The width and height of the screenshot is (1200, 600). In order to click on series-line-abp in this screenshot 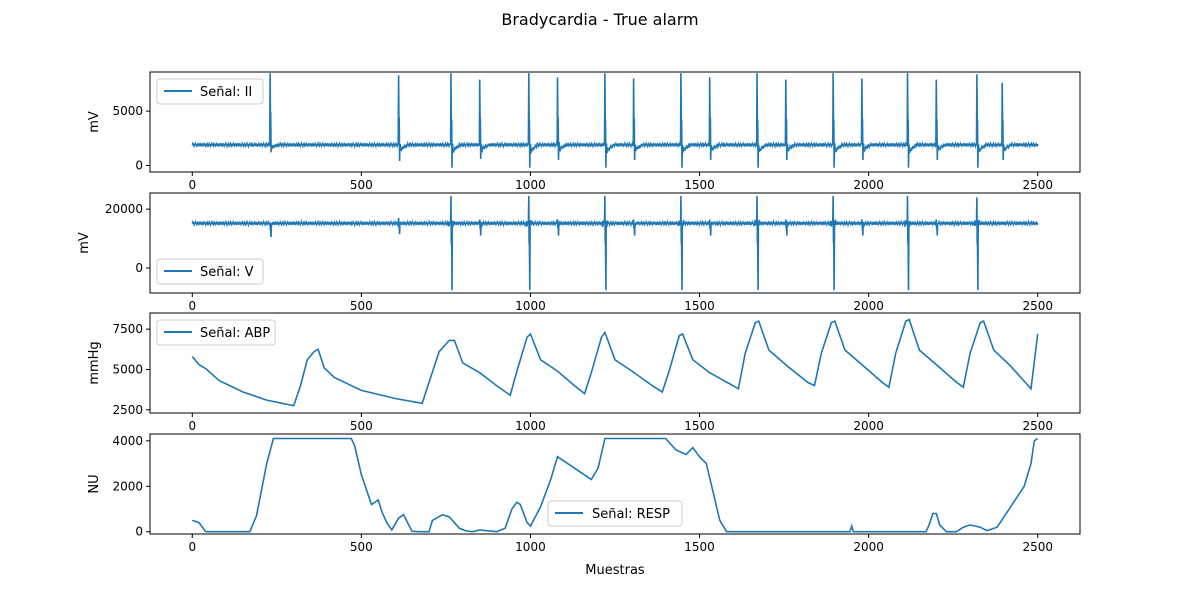, I will do `click(615, 362)`.